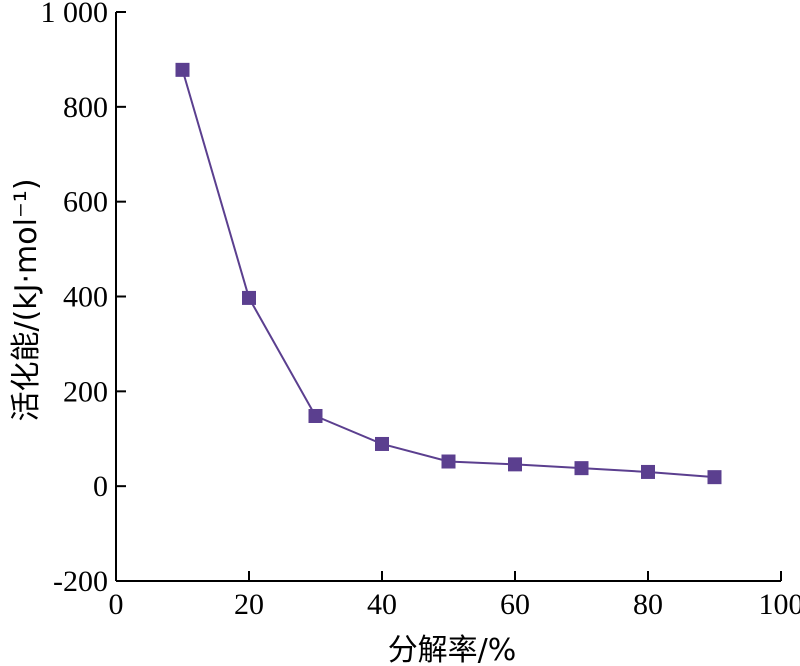  Describe the element at coordinates (515, 604) in the screenshot. I see `x-tick-label: 60` at that location.